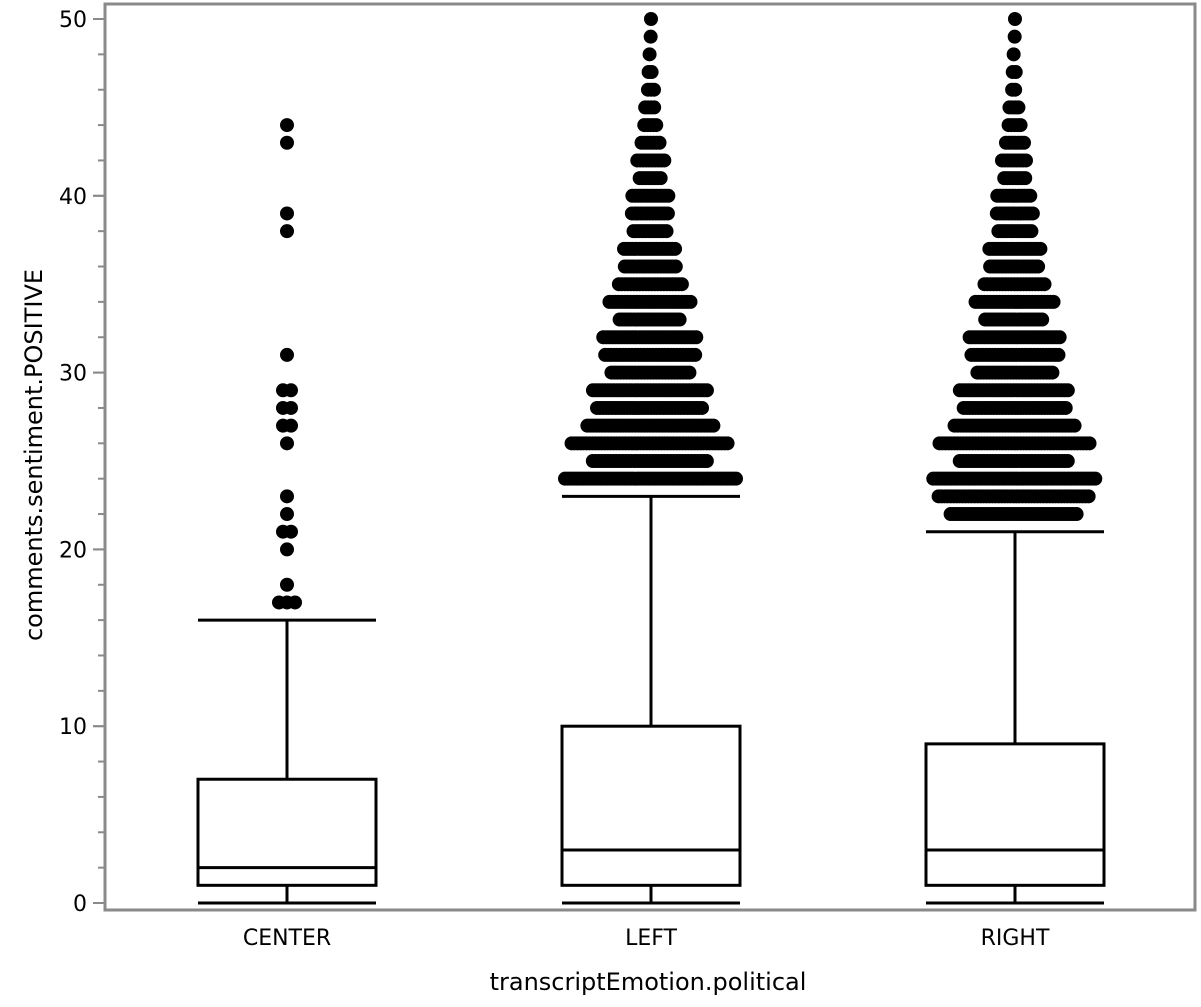  I want to click on y-tick-label: 0, so click(80, 904).